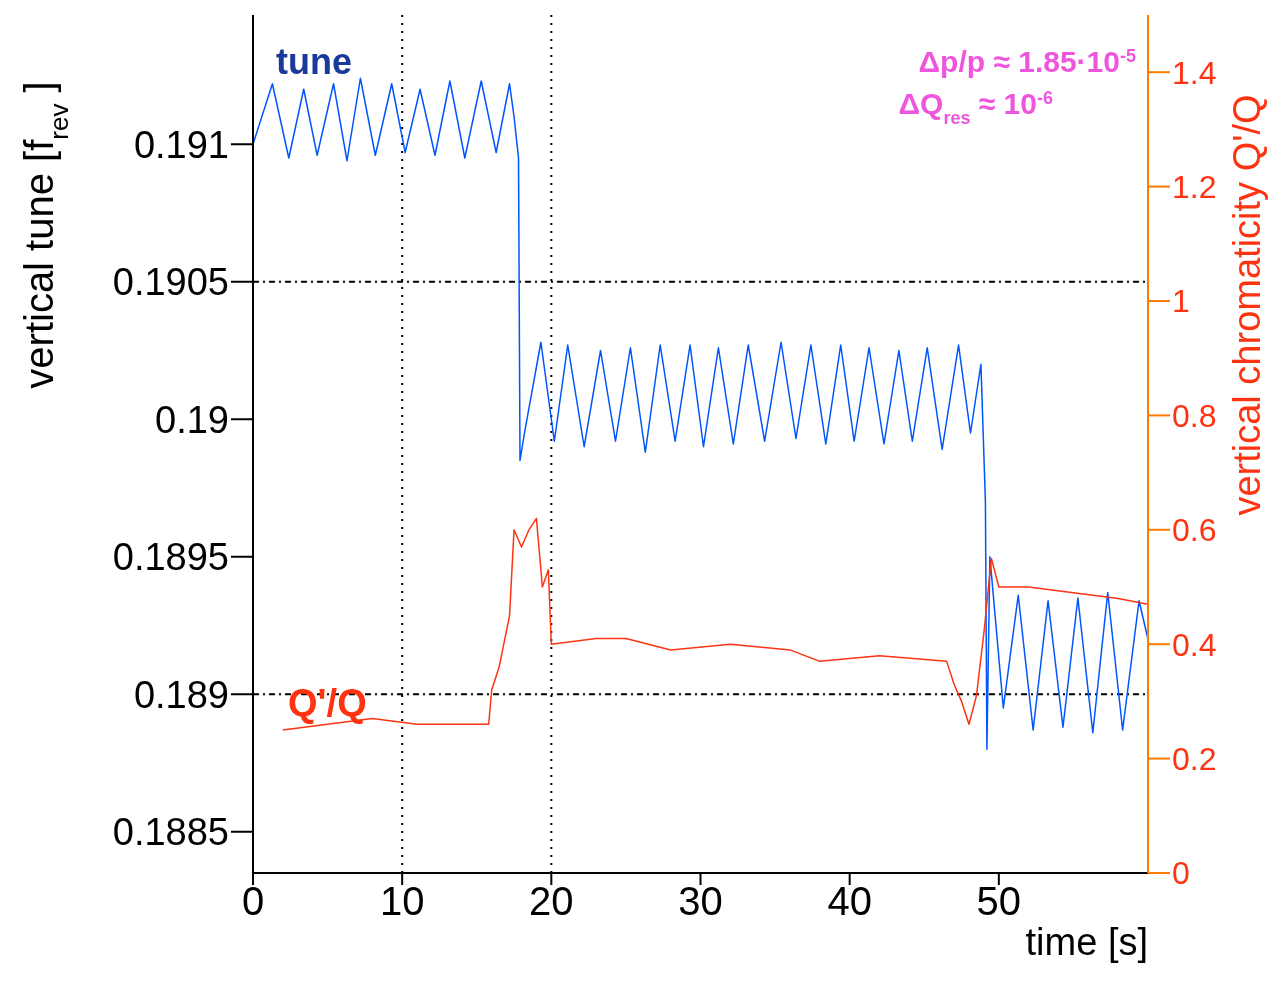 The image size is (1281, 983). I want to click on y-tick-label: 0.1905, so click(170, 282).